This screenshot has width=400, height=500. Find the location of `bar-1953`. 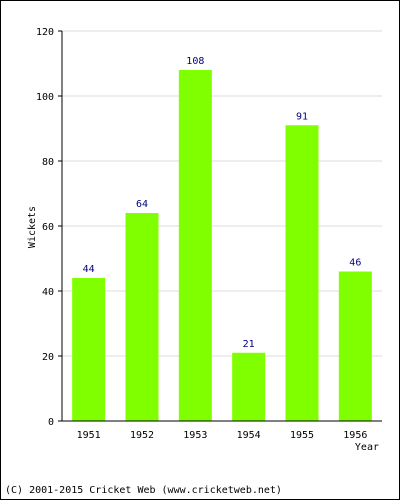

bar-1953 is located at coordinates (195, 245).